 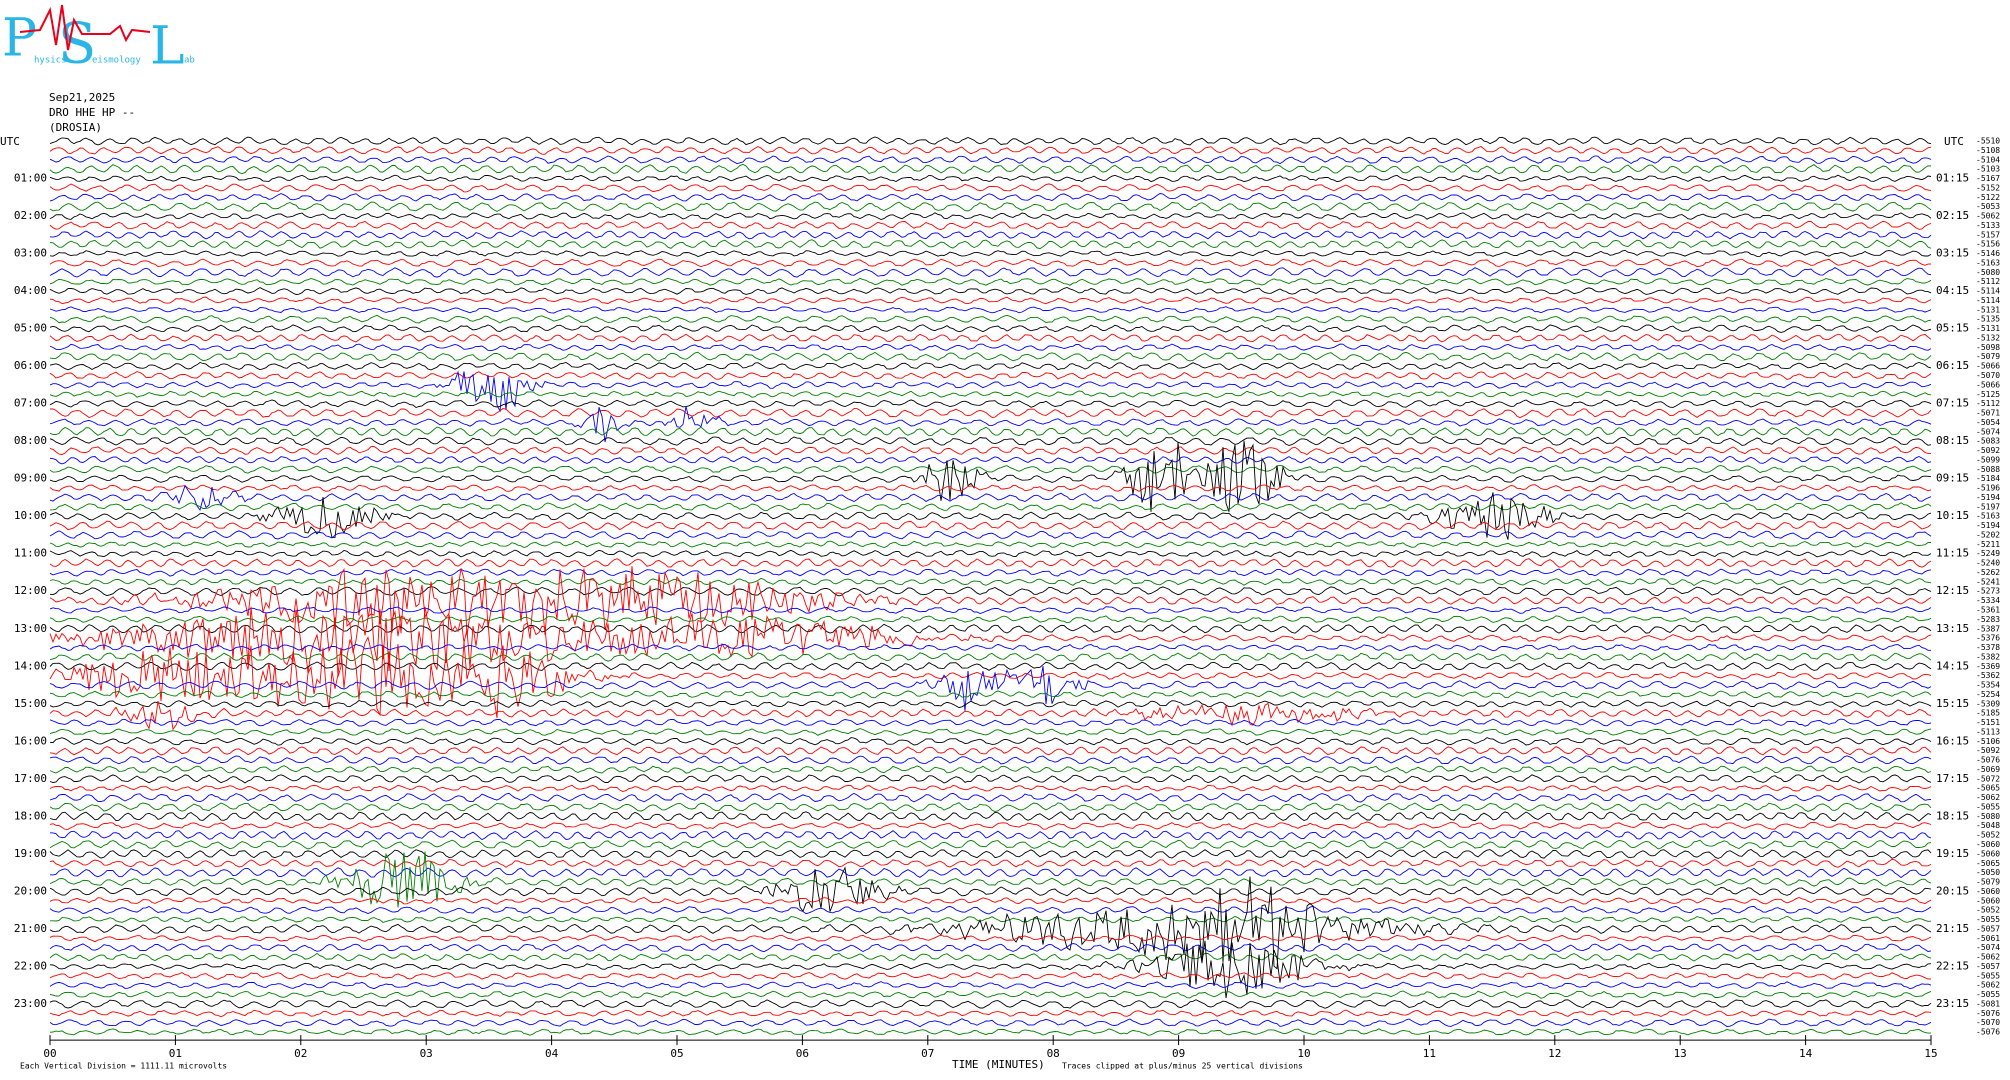 I want to click on trace-offset: -5135, so click(x=1988, y=319).